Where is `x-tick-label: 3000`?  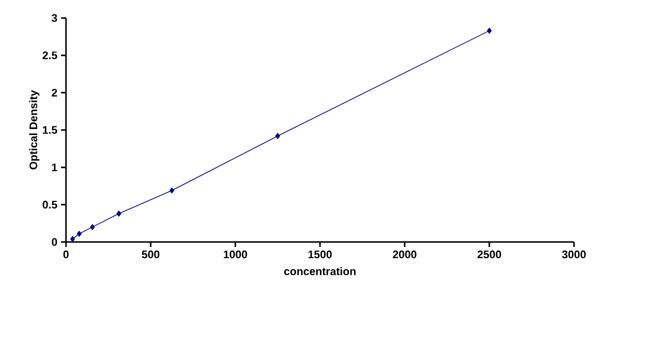 x-tick-label: 3000 is located at coordinates (574, 254).